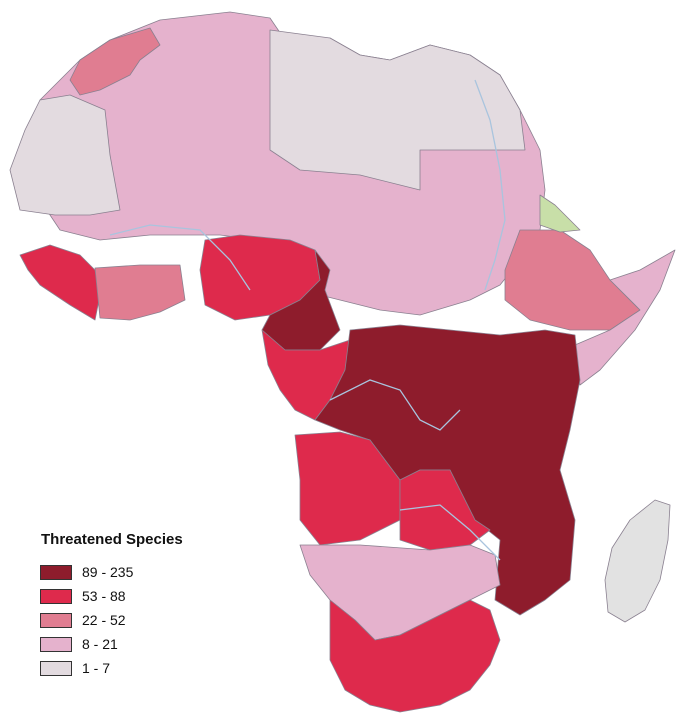 This screenshot has width=685, height=722. Describe the element at coordinates (100, 644) in the screenshot. I see `legend-label: 8 - 21` at that location.